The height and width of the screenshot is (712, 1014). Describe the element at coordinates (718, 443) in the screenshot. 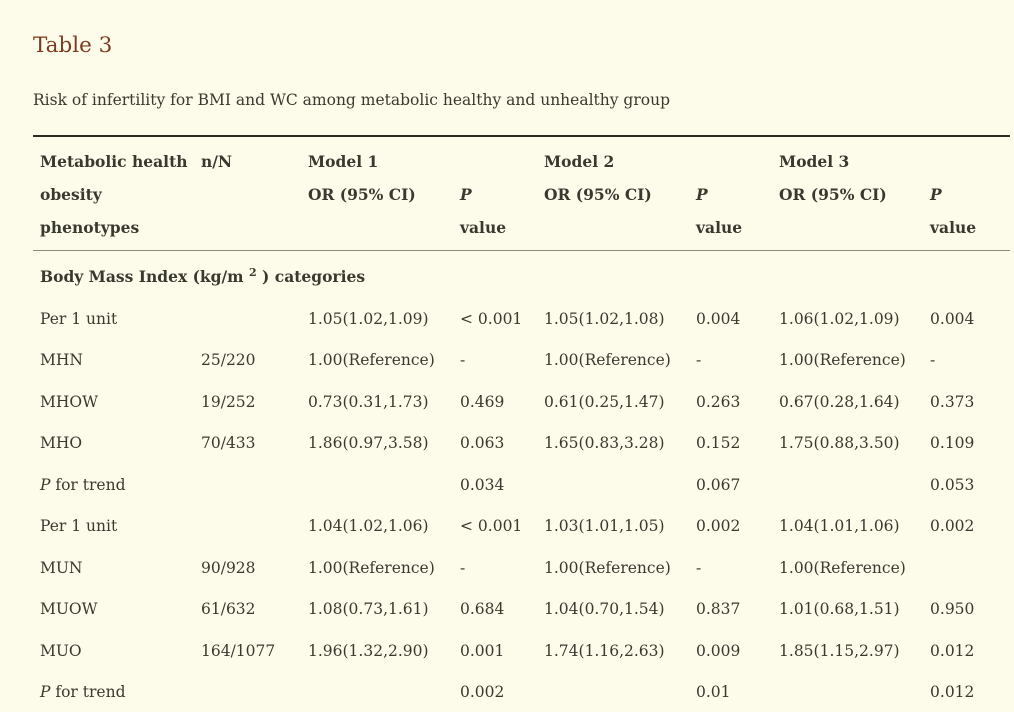

I see `p-cell: 0.152` at that location.